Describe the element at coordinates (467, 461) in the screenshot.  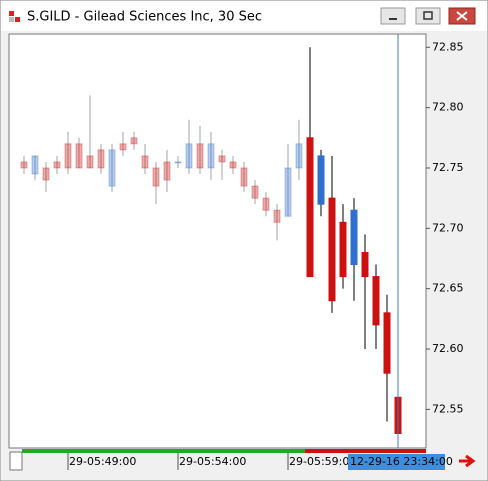
I see `scroll-right-arrow` at that location.